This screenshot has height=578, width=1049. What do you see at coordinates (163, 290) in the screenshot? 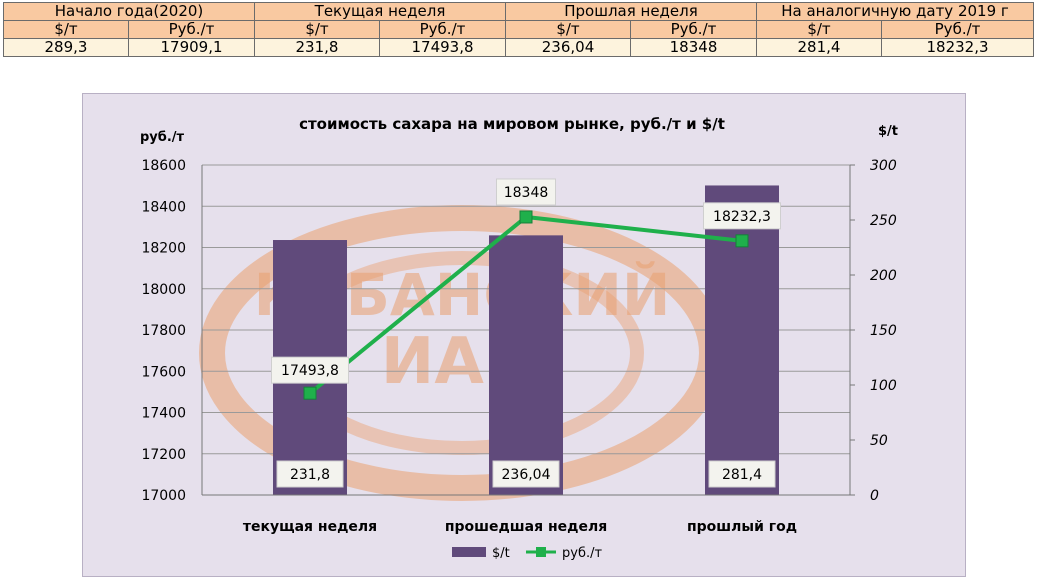
I see `y-left-tick-label: 18000` at bounding box center [163, 290].